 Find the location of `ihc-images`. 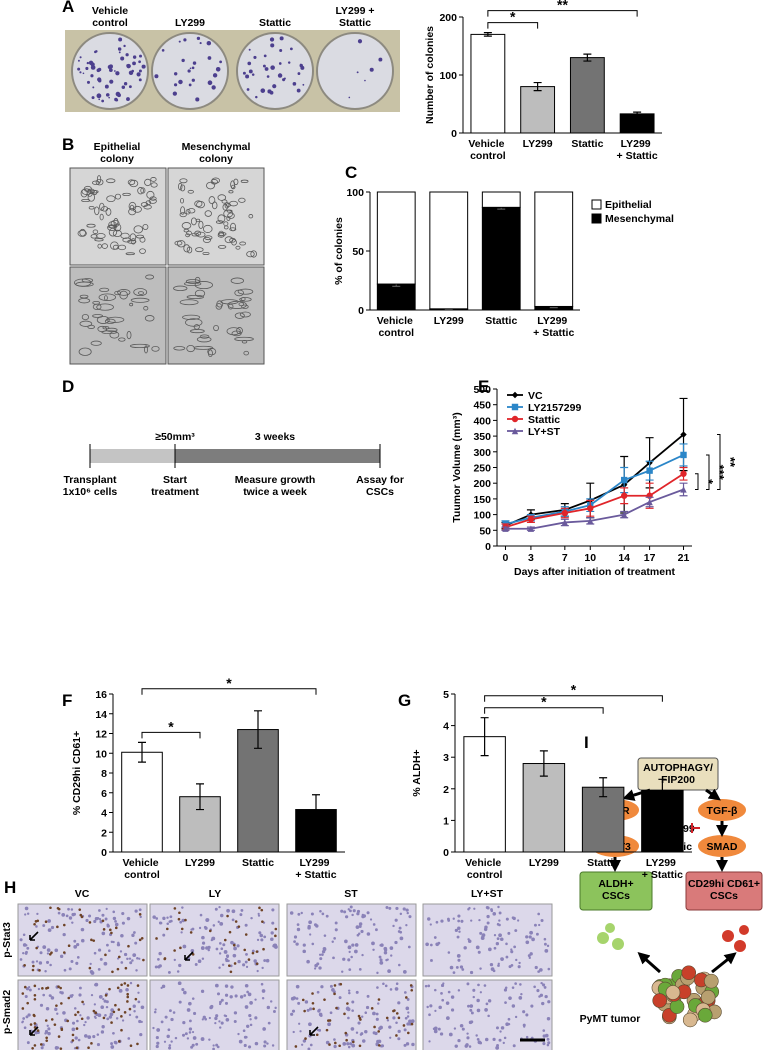

ihc-images is located at coordinates (285, 976).